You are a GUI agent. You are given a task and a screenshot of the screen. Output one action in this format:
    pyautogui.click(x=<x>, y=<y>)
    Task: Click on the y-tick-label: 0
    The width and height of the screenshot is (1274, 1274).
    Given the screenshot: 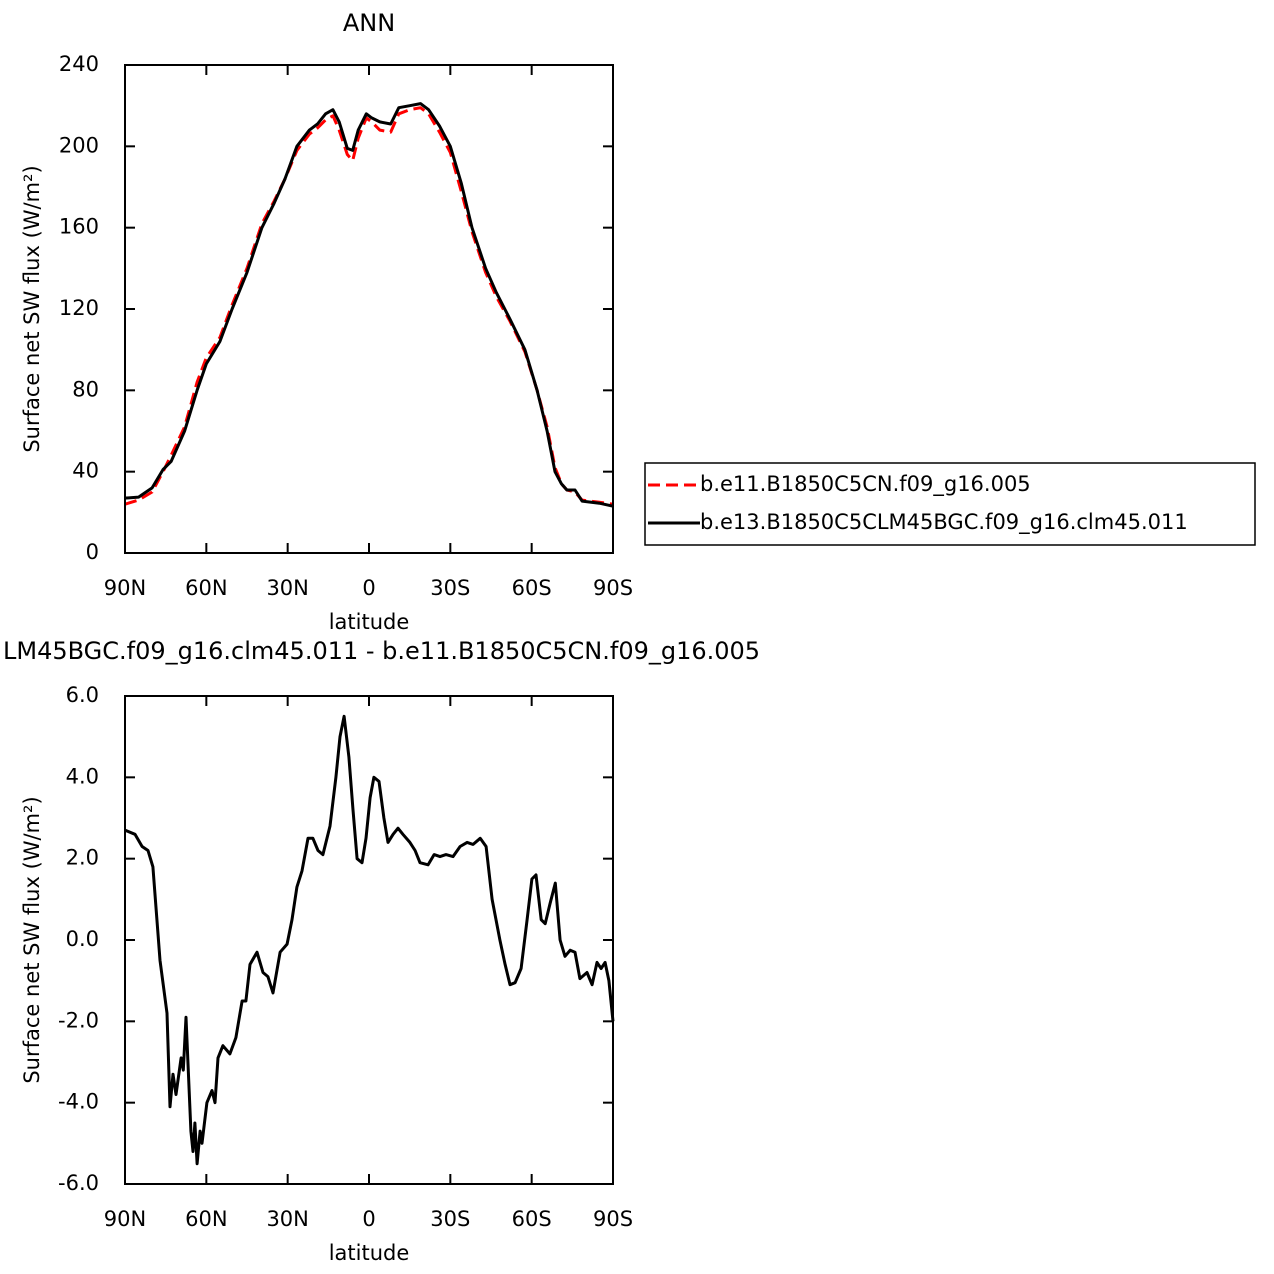 What is the action you would take?
    pyautogui.click(x=92, y=552)
    